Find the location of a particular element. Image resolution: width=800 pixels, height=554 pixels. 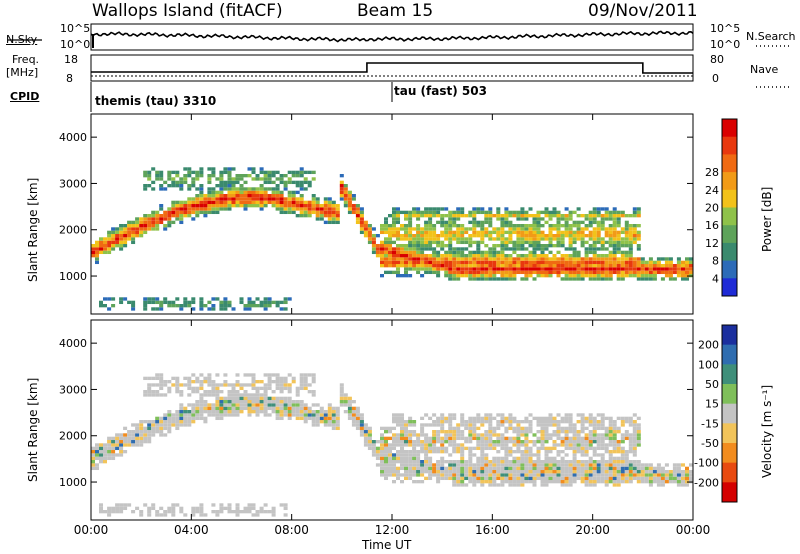

velocity-colorbar-tick: -200 is located at coordinates (706, 482).